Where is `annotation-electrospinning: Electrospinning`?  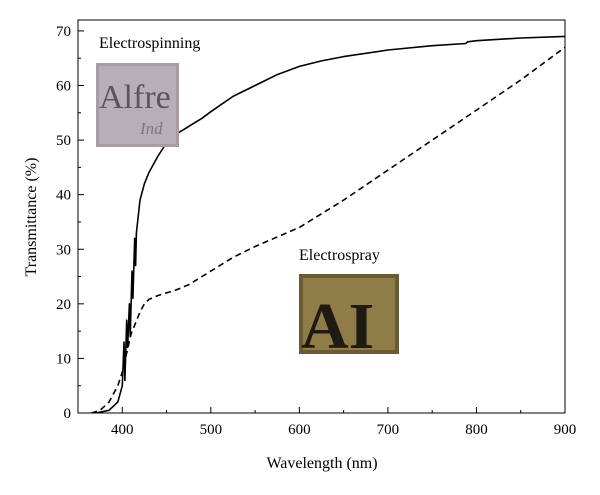
annotation-electrospinning: Electrospinning is located at coordinates (149, 43).